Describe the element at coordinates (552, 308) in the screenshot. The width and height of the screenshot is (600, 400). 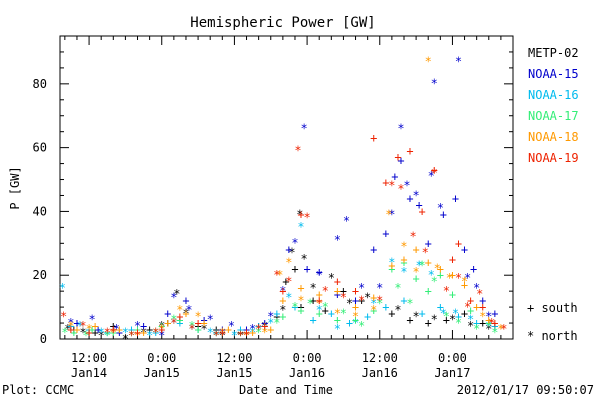
I see `marker-legend-south: + south` at that location.